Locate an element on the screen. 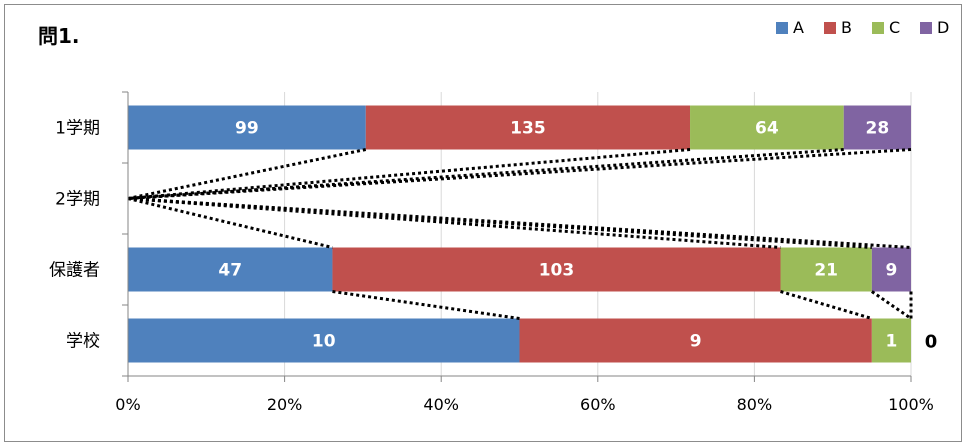  category-label: 保護者 is located at coordinates (74, 271).